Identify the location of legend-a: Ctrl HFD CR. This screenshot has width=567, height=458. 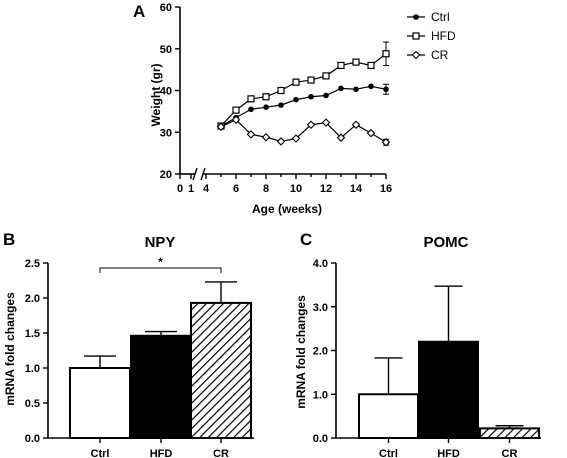
(431, 36).